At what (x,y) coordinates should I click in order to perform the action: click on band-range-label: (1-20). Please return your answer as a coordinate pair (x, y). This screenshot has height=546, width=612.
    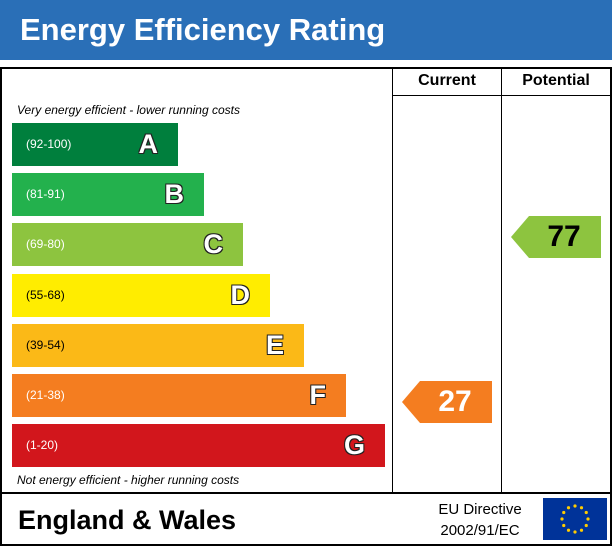
    Looking at the image, I should click on (42, 445).